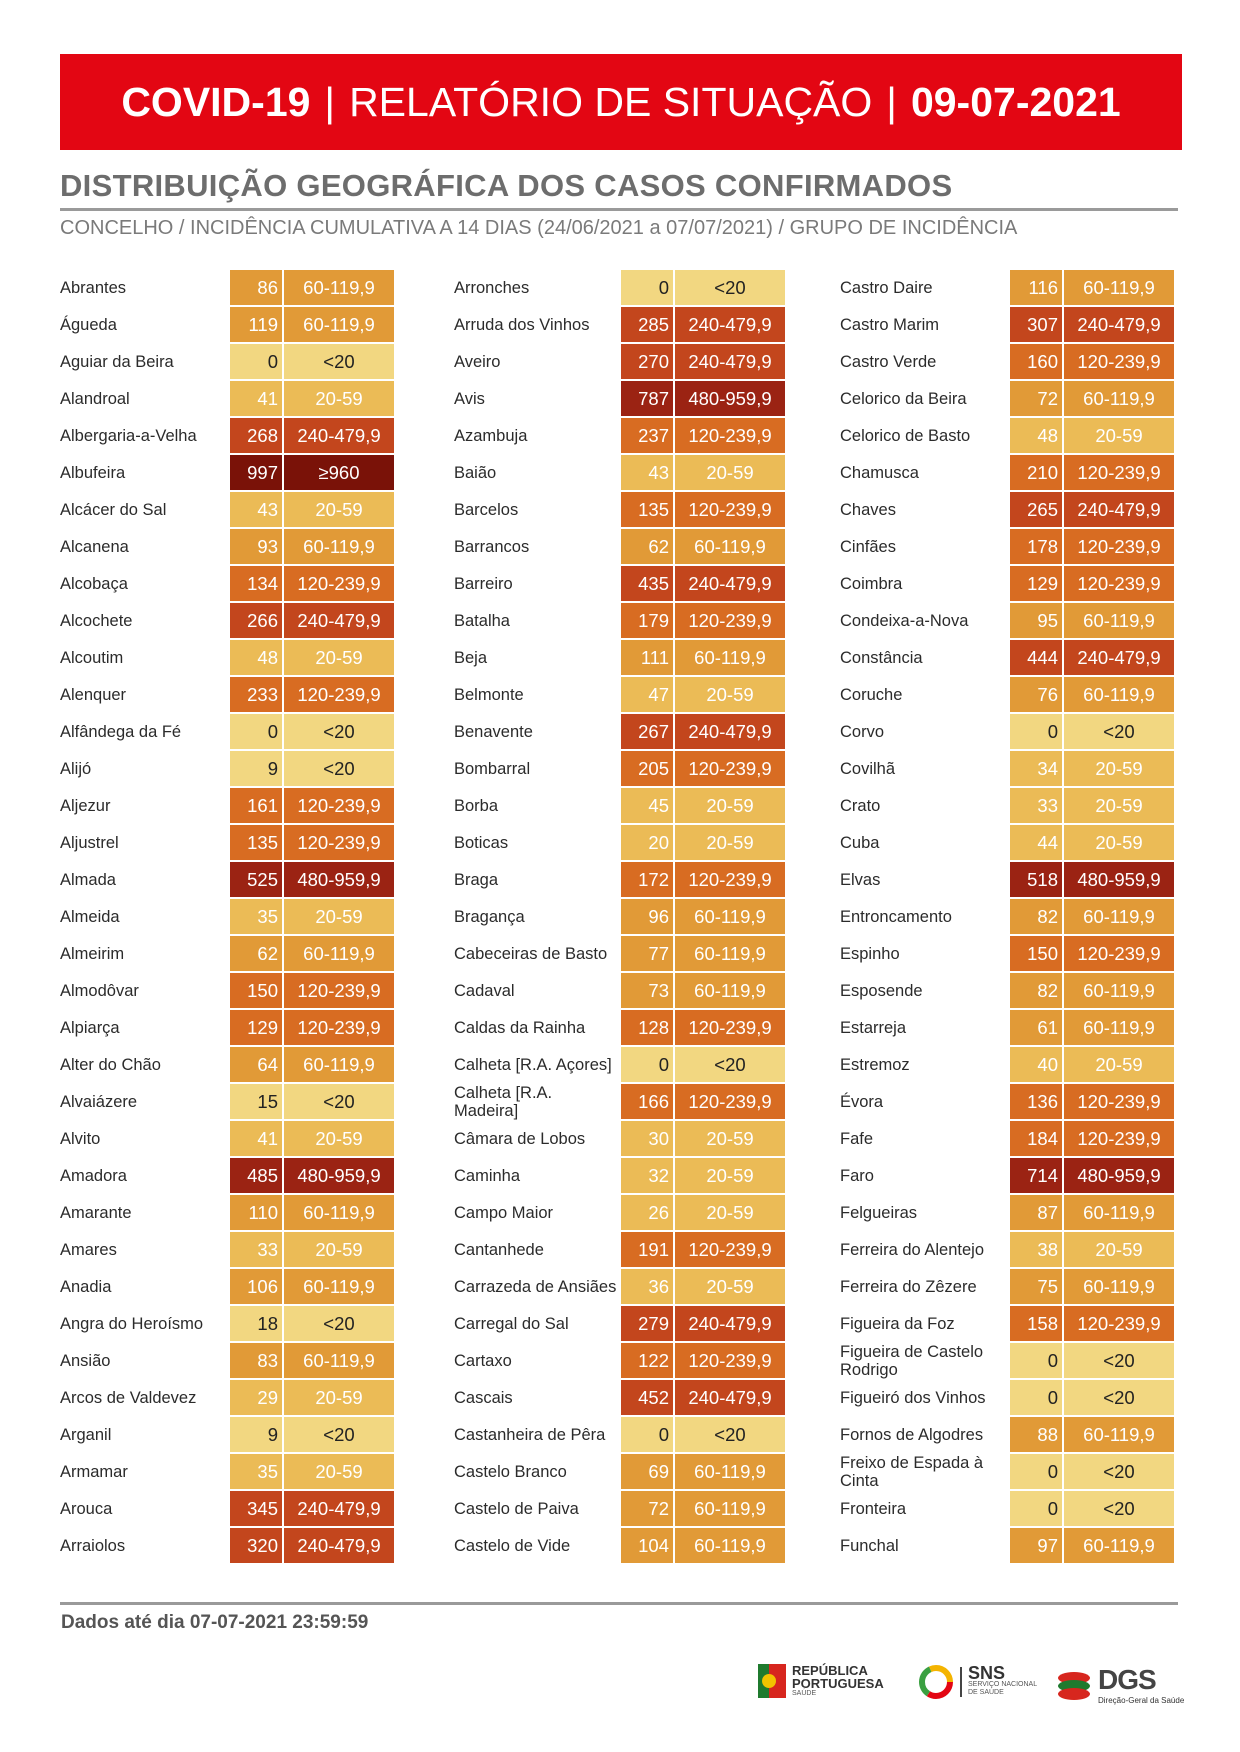  Describe the element at coordinates (499, 1249) in the screenshot. I see `municipality-name: Cantanhede` at that location.